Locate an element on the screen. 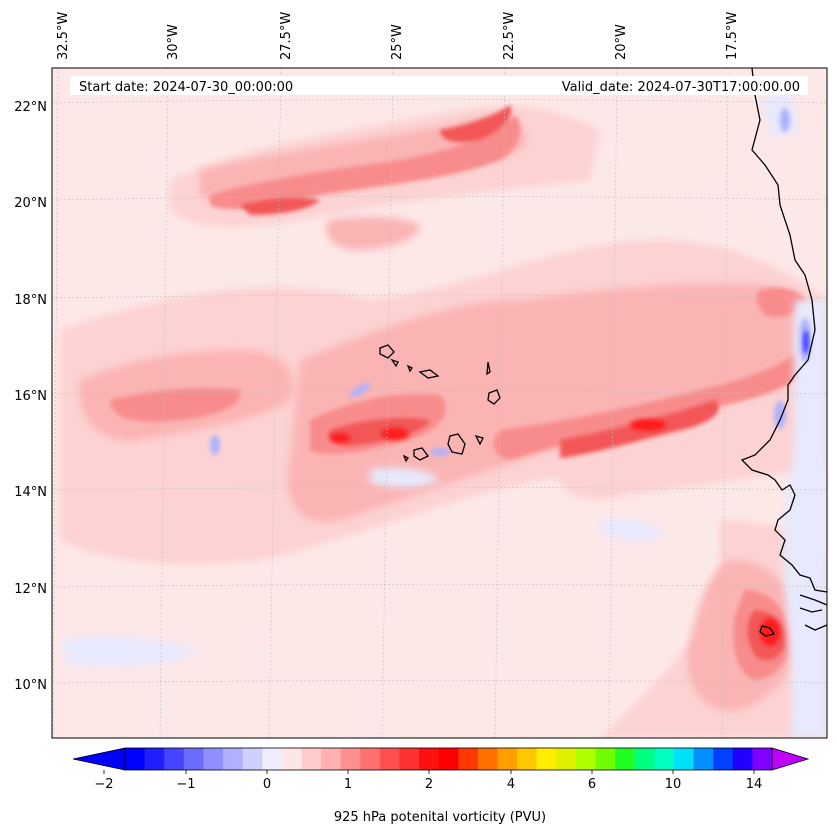 The width and height of the screenshot is (837, 836). colorbar-frame is located at coordinates (448, 759).